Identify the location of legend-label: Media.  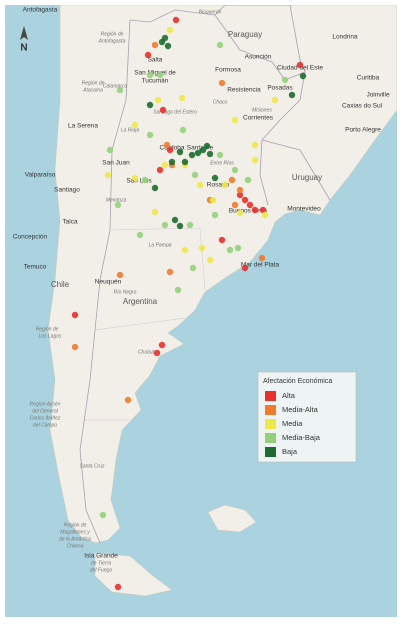
(292, 423).